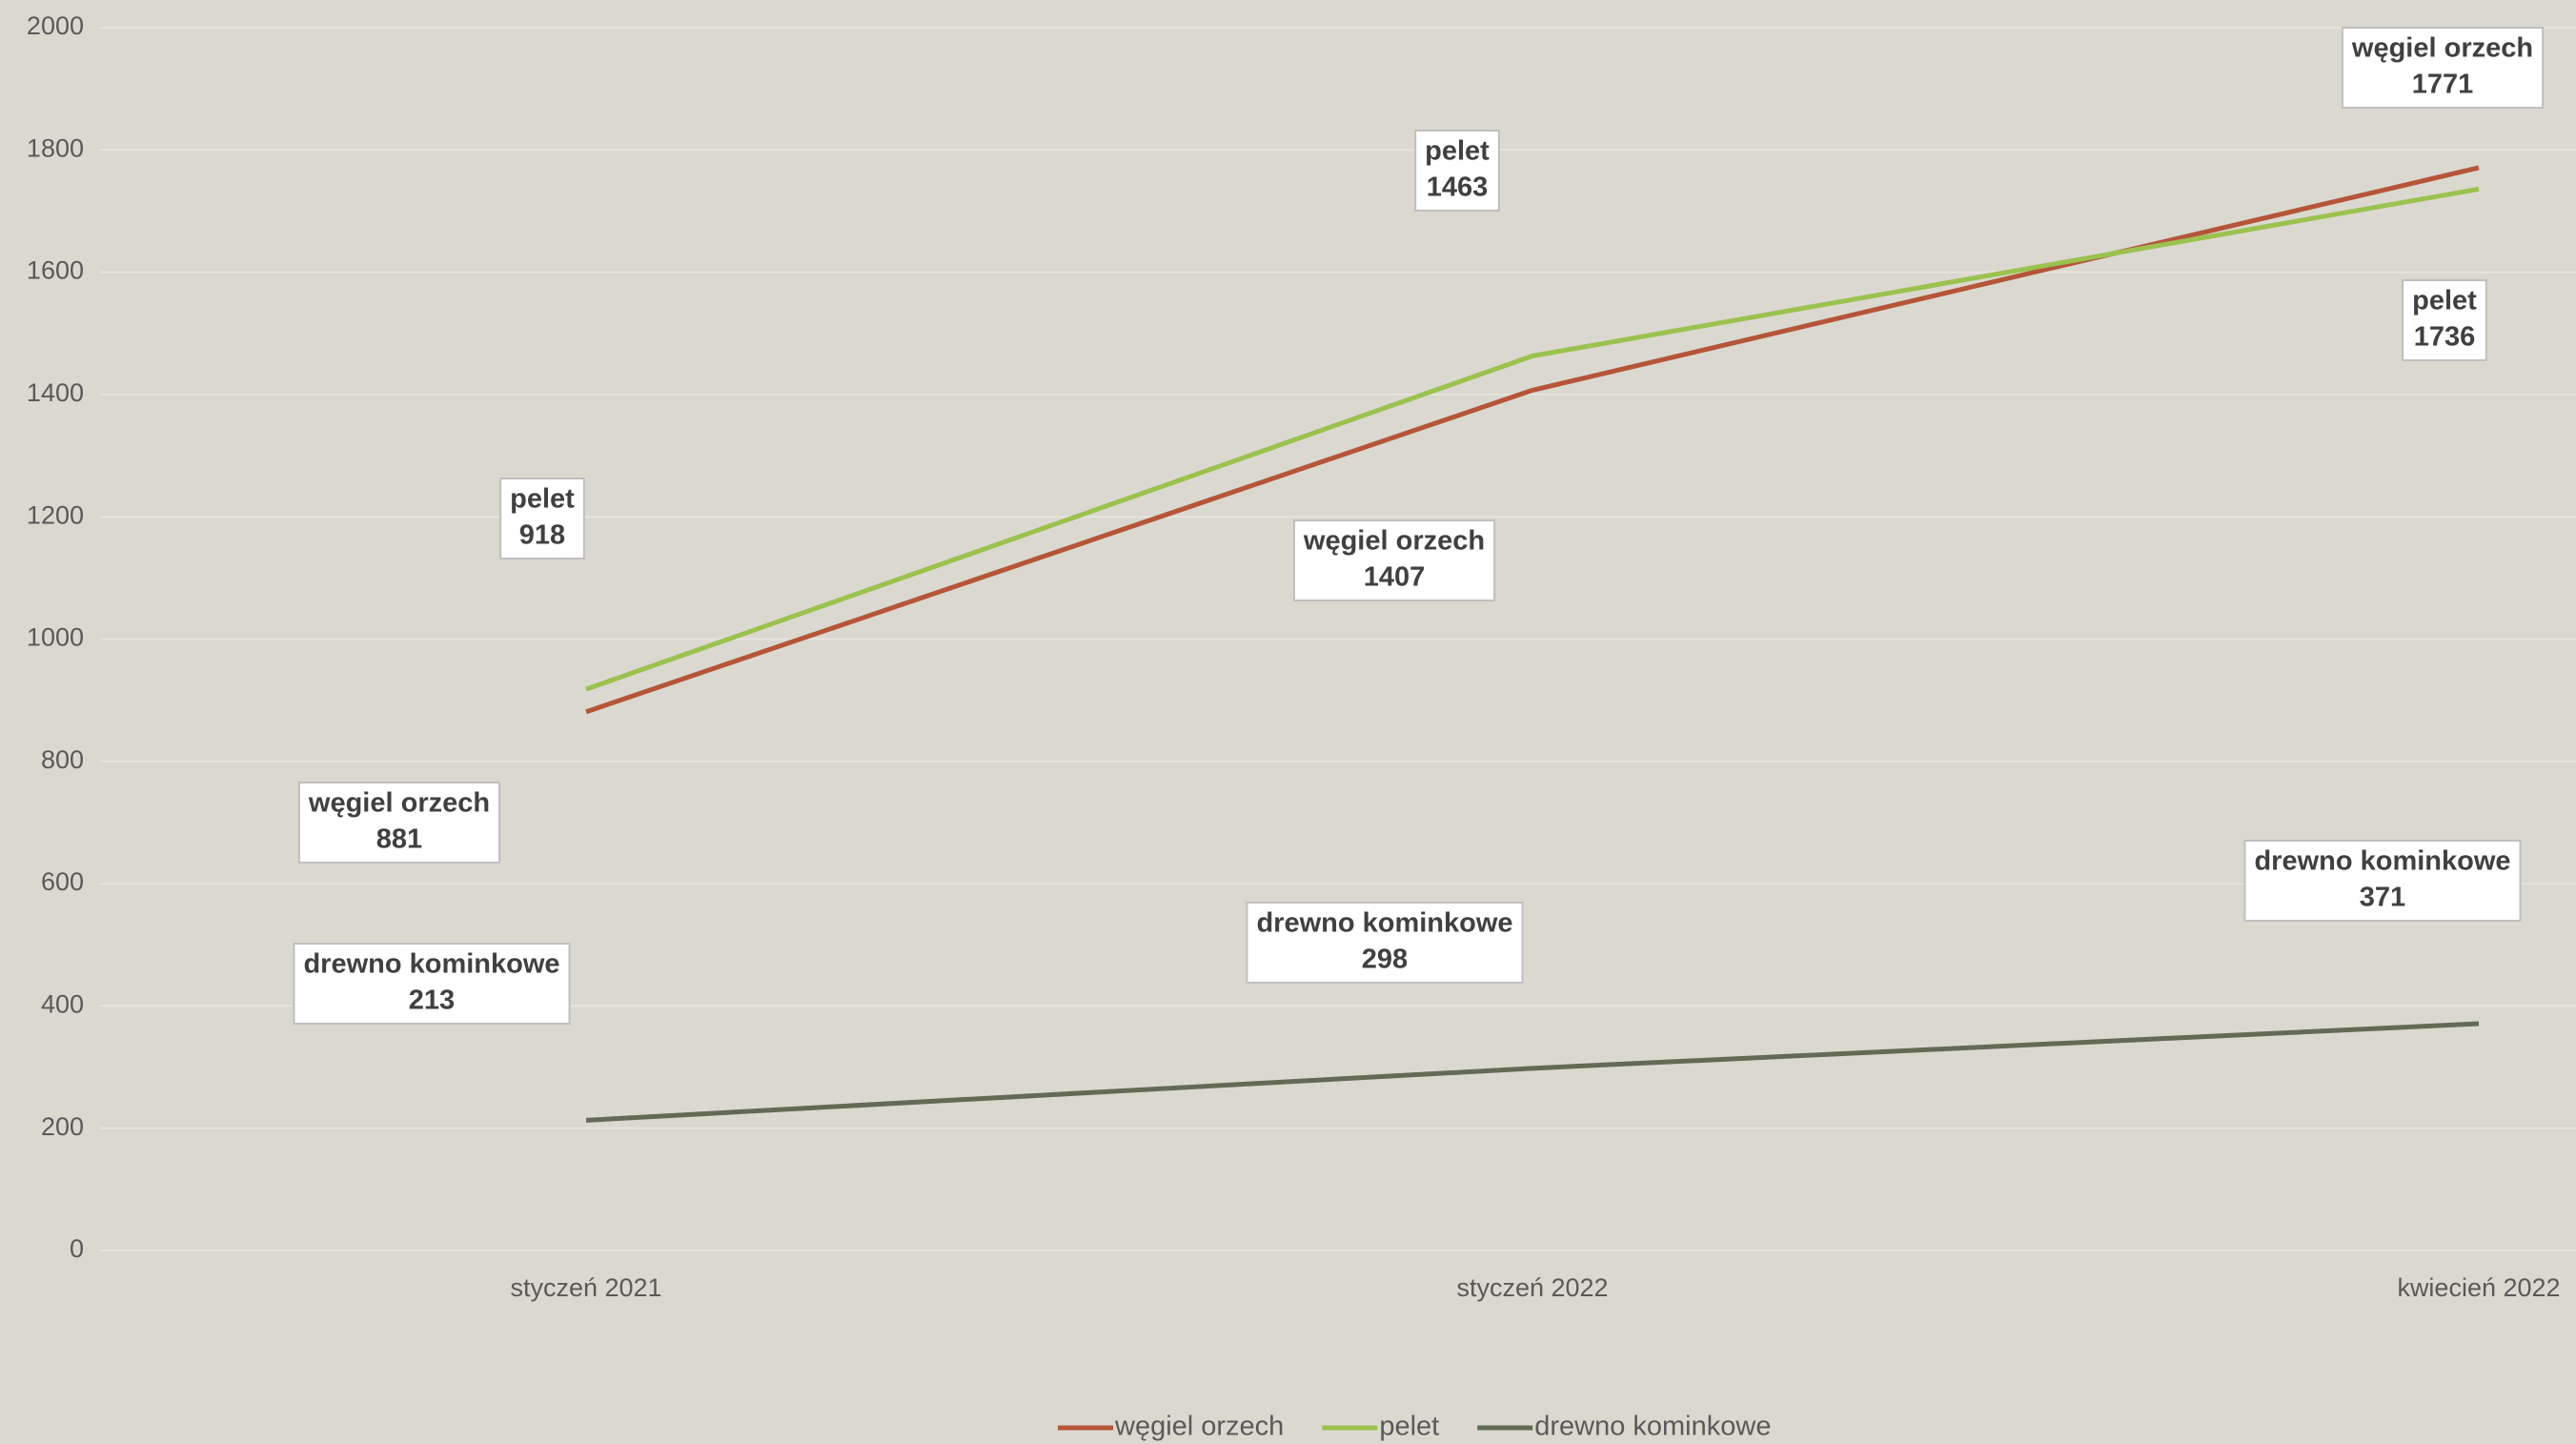  I want to click on y-tick-label: 0, so click(77, 1248).